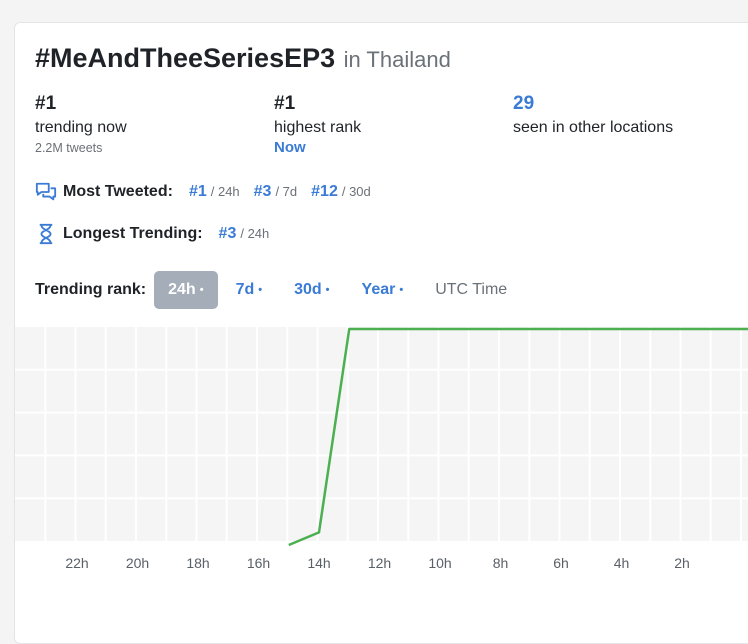 The width and height of the screenshot is (748, 644). What do you see at coordinates (682, 563) in the screenshot?
I see `chart-x-tick-label: 2h` at bounding box center [682, 563].